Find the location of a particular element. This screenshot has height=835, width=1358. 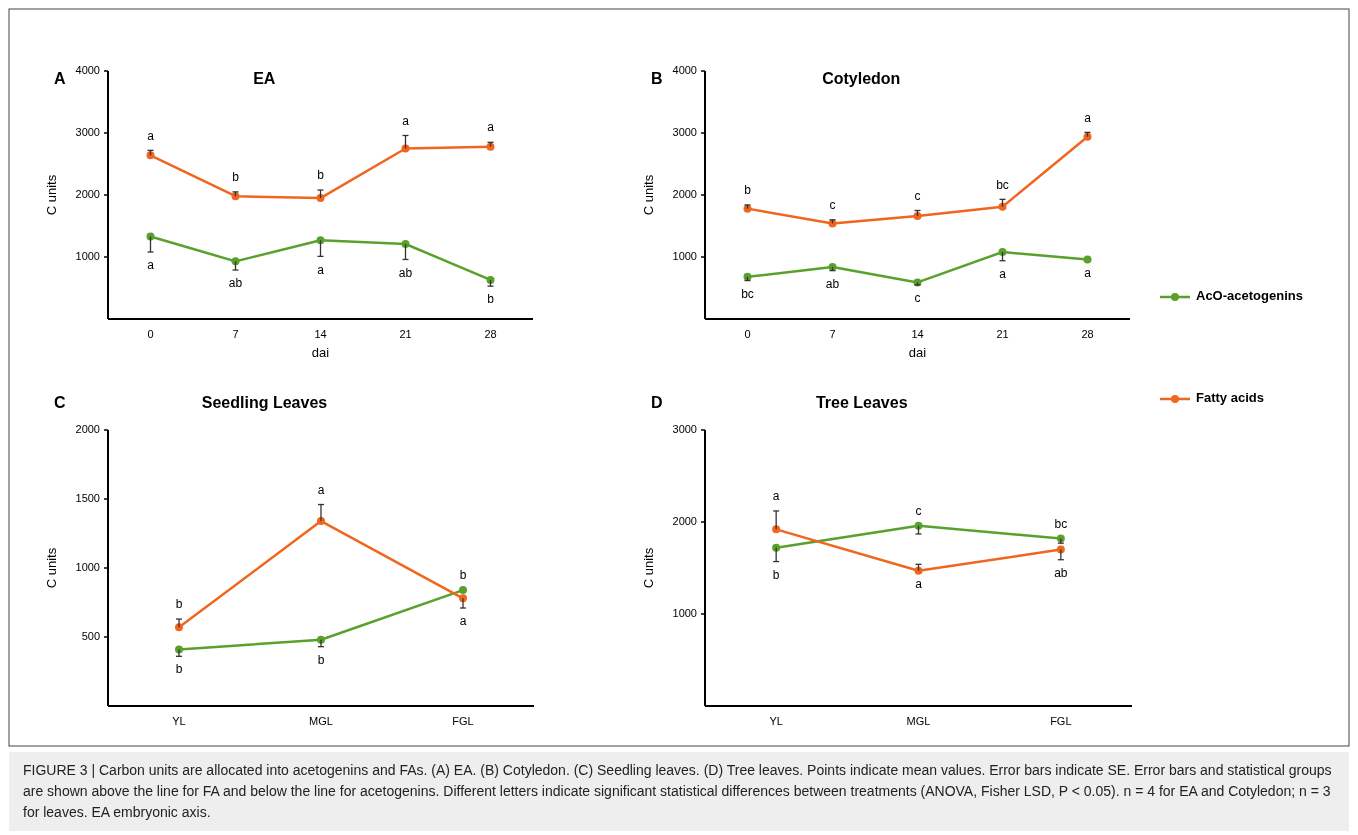

legend-label: AcO-acetogenins is located at coordinates (1249, 296).